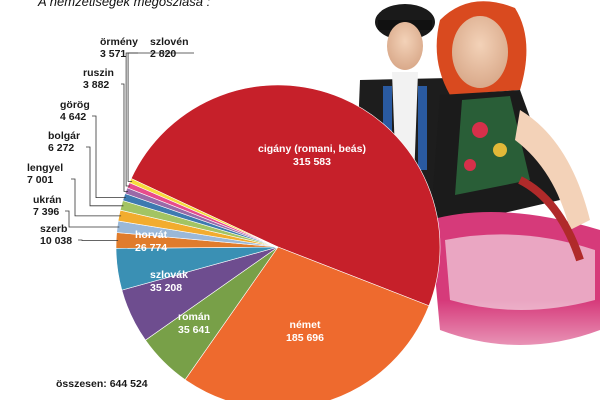 This screenshot has height=400, width=600. Describe the element at coordinates (92, 219) in the screenshot. I see `leader-line-ukran` at that location.